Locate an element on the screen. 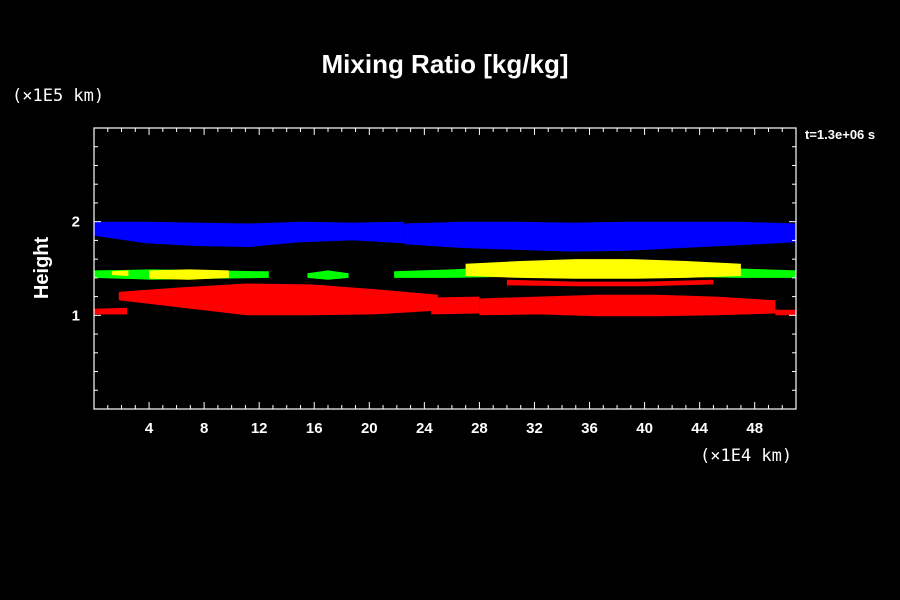 The height and width of the screenshot is (600, 900). x-tick-label: 4 is located at coordinates (149, 428).